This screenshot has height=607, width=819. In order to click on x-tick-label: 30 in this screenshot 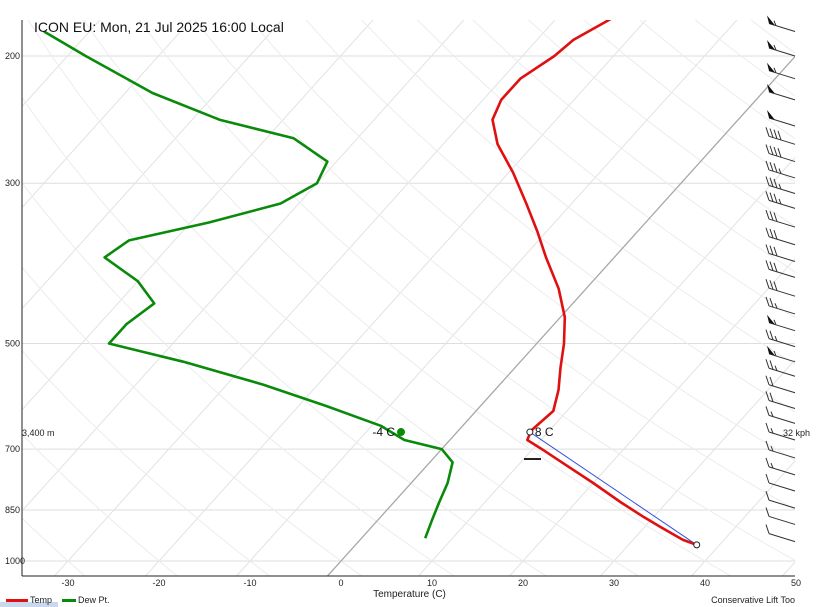, I will do `click(614, 583)`.